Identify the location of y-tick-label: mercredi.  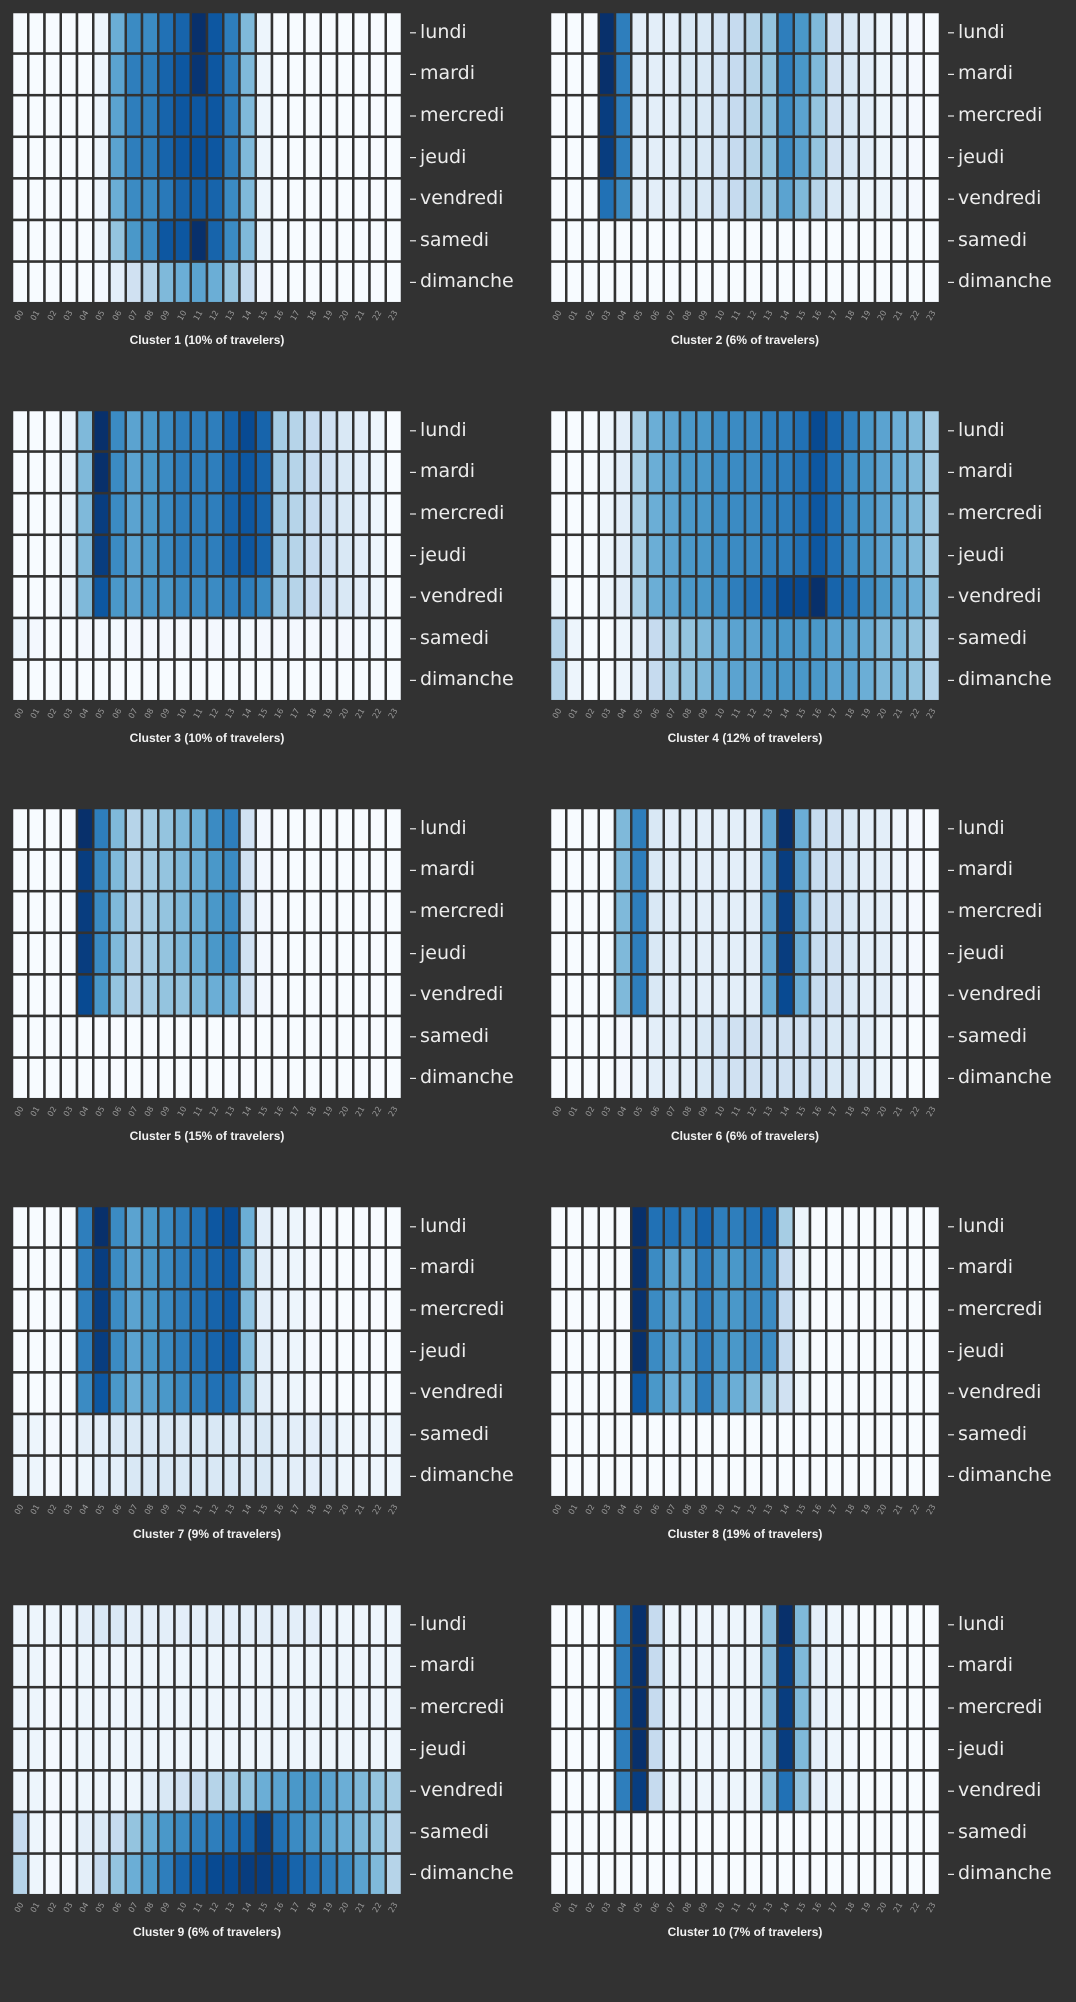
(1000, 1309).